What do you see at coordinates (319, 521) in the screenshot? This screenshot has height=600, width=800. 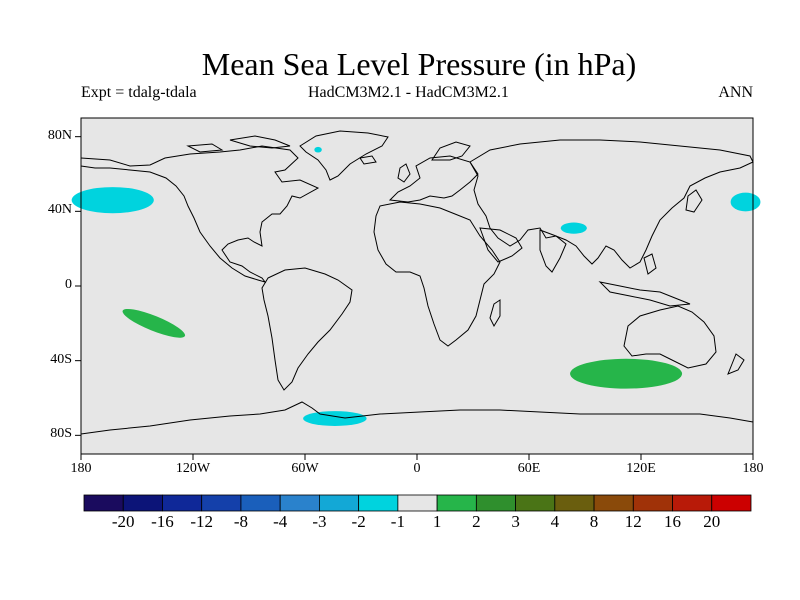 I see `colorbar-label: -3` at bounding box center [319, 521].